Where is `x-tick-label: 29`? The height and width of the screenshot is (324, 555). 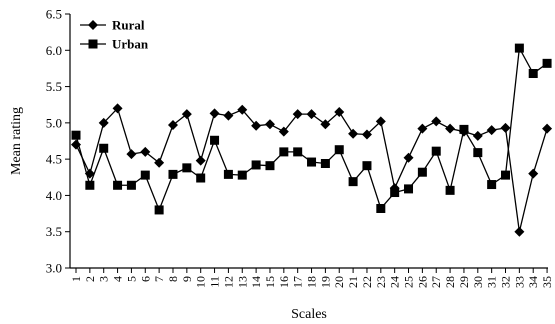 x-tick-label: 29 is located at coordinates (464, 282).